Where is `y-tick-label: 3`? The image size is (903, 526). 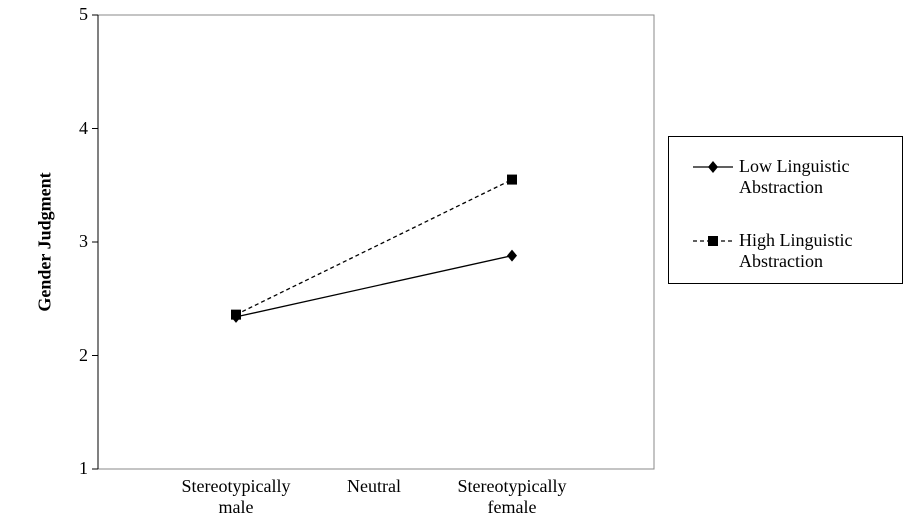
y-tick-label: 3 is located at coordinates (83, 241).